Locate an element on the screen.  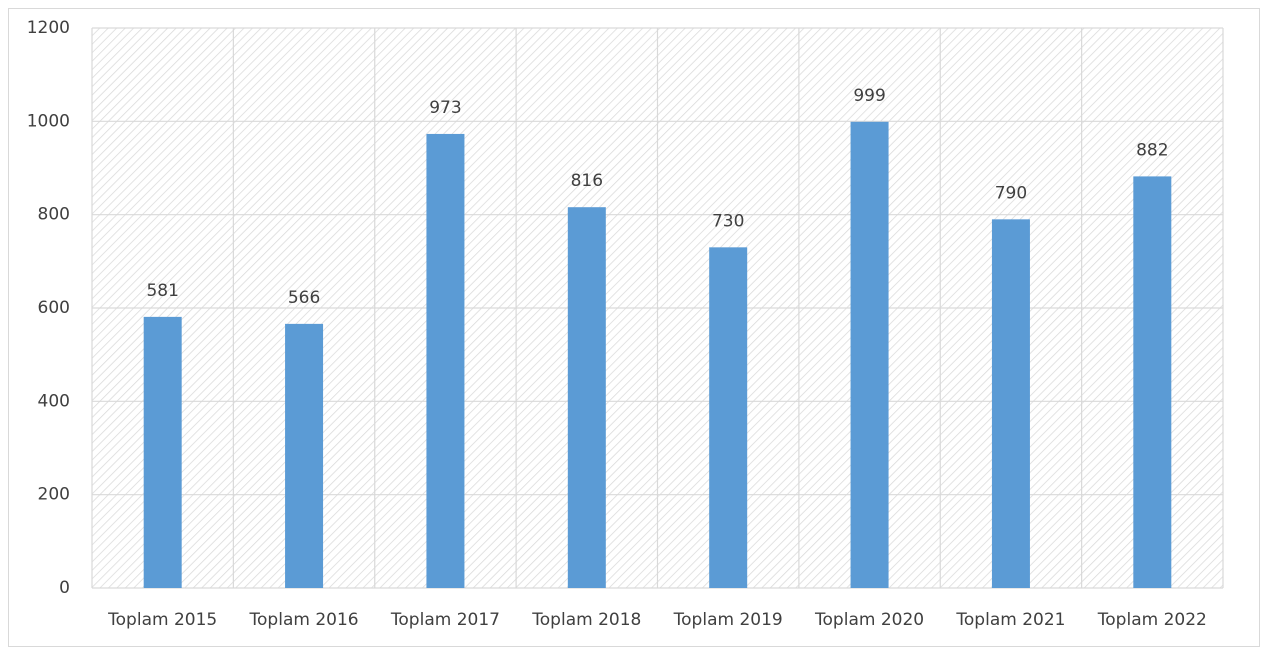
x-tick-label: Toplam 2017 is located at coordinates (445, 620).